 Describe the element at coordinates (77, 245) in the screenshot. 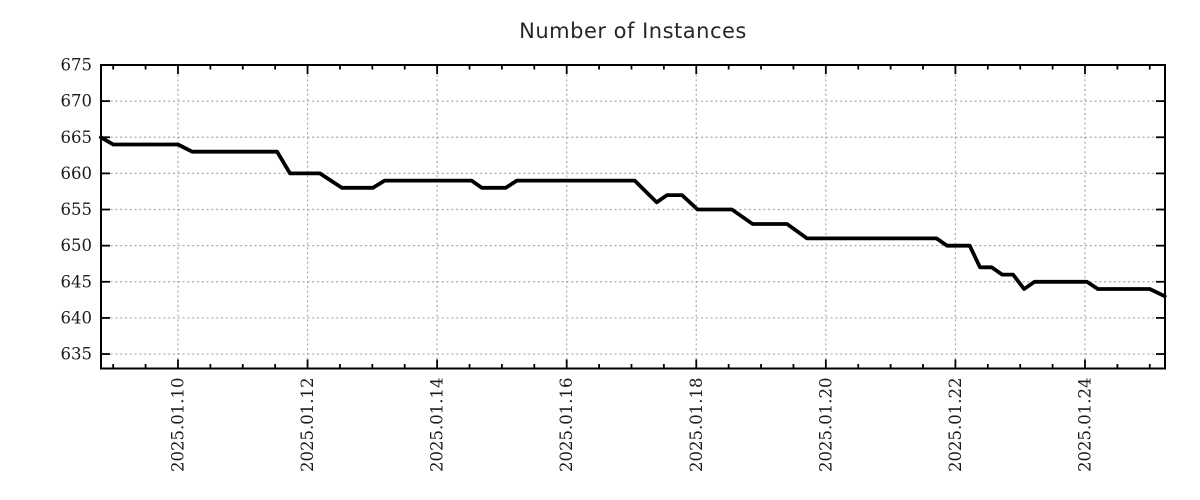

I see `y-tick-label: 650` at that location.